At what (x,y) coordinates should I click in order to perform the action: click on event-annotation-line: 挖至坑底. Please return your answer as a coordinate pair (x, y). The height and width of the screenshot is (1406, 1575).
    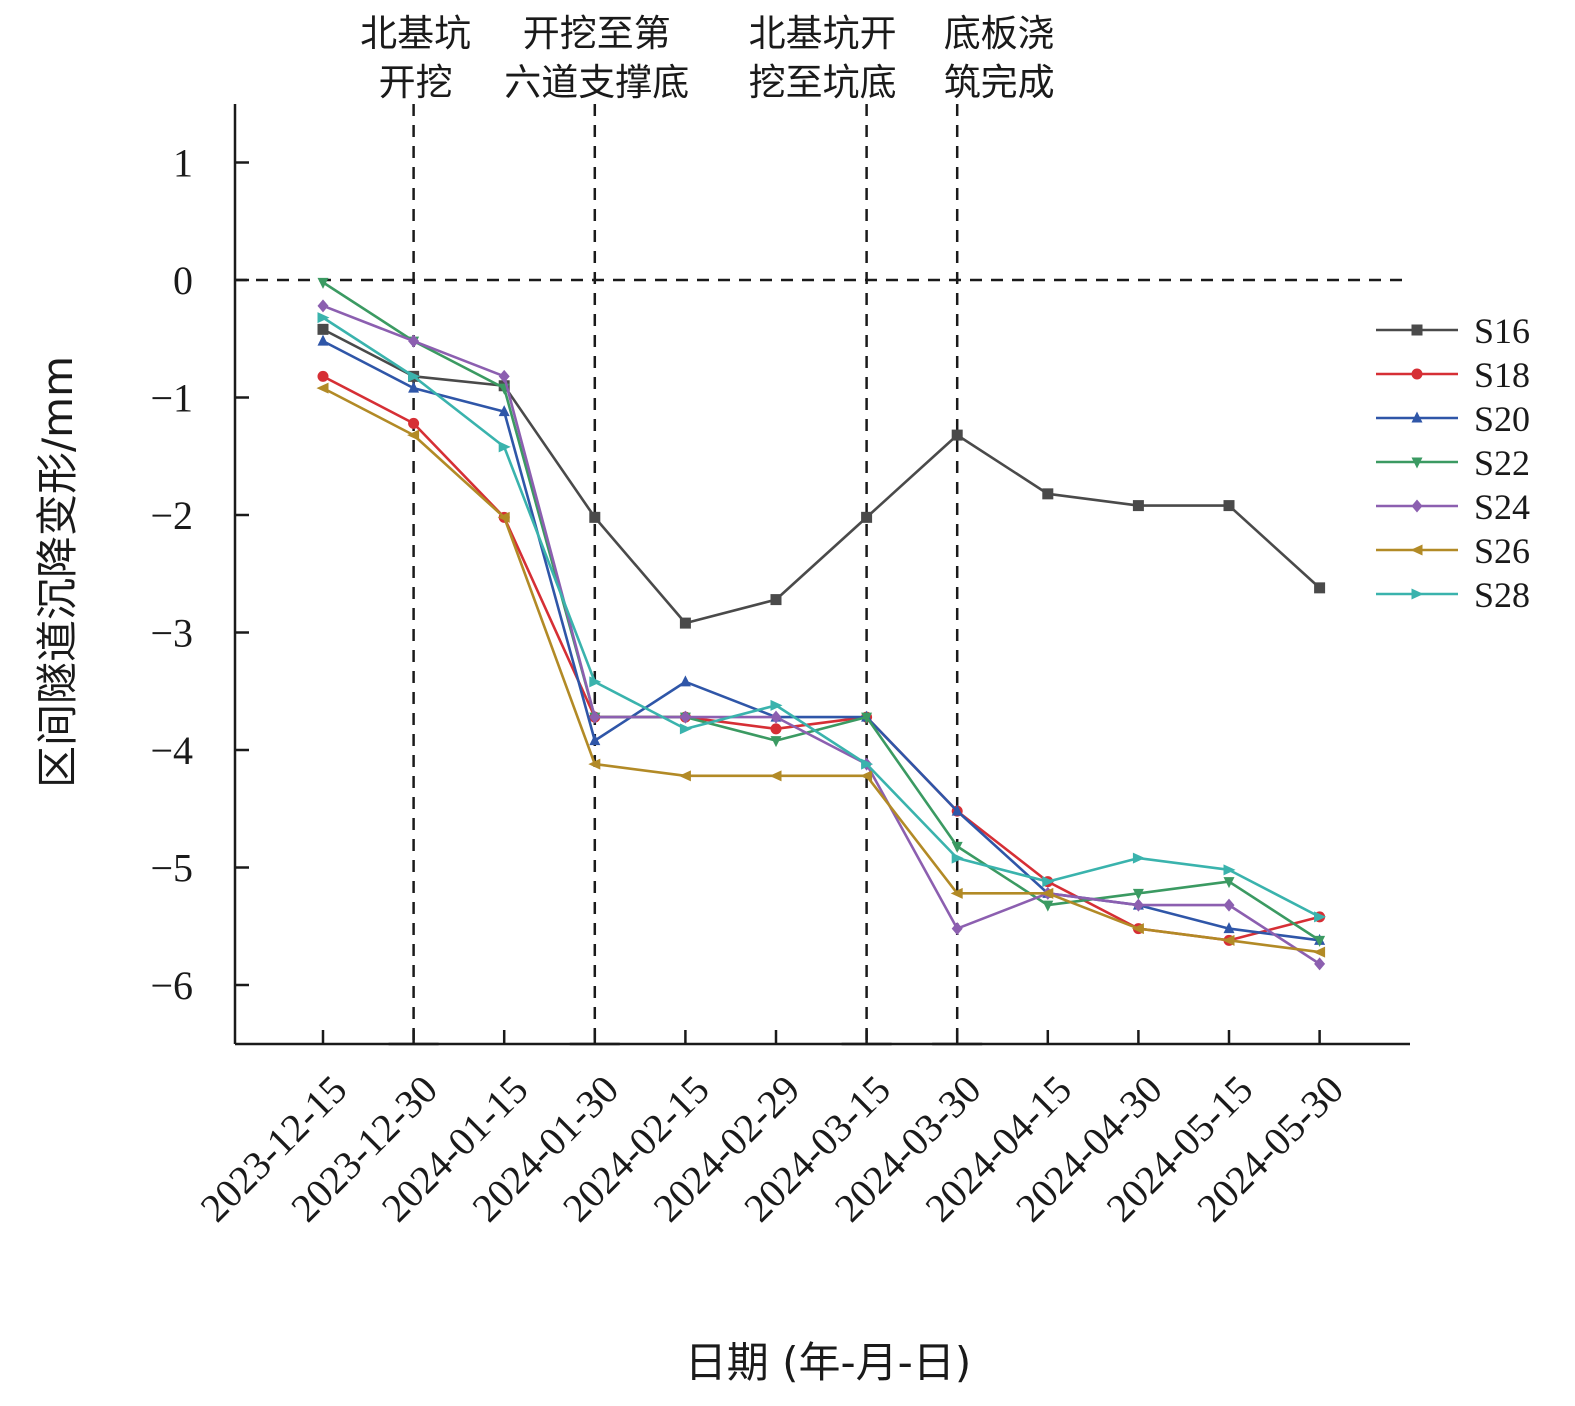
    Looking at the image, I should click on (823, 82).